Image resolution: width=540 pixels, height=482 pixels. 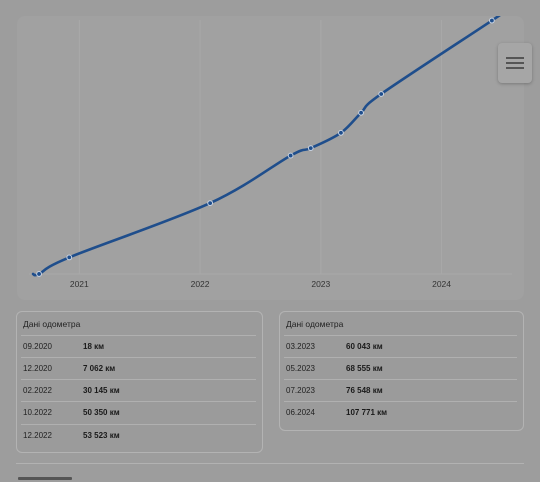 What do you see at coordinates (364, 368) in the screenshot?
I see `row-value: 68 555 км` at bounding box center [364, 368].